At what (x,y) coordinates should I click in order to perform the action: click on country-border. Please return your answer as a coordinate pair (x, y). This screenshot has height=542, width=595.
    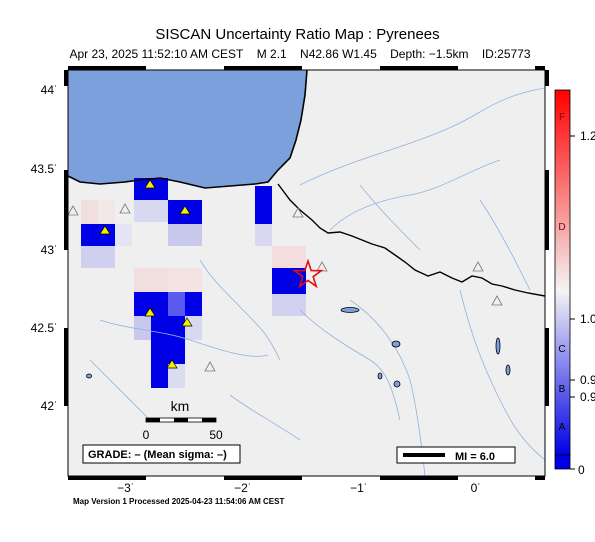
    Looking at the image, I should click on (411, 240).